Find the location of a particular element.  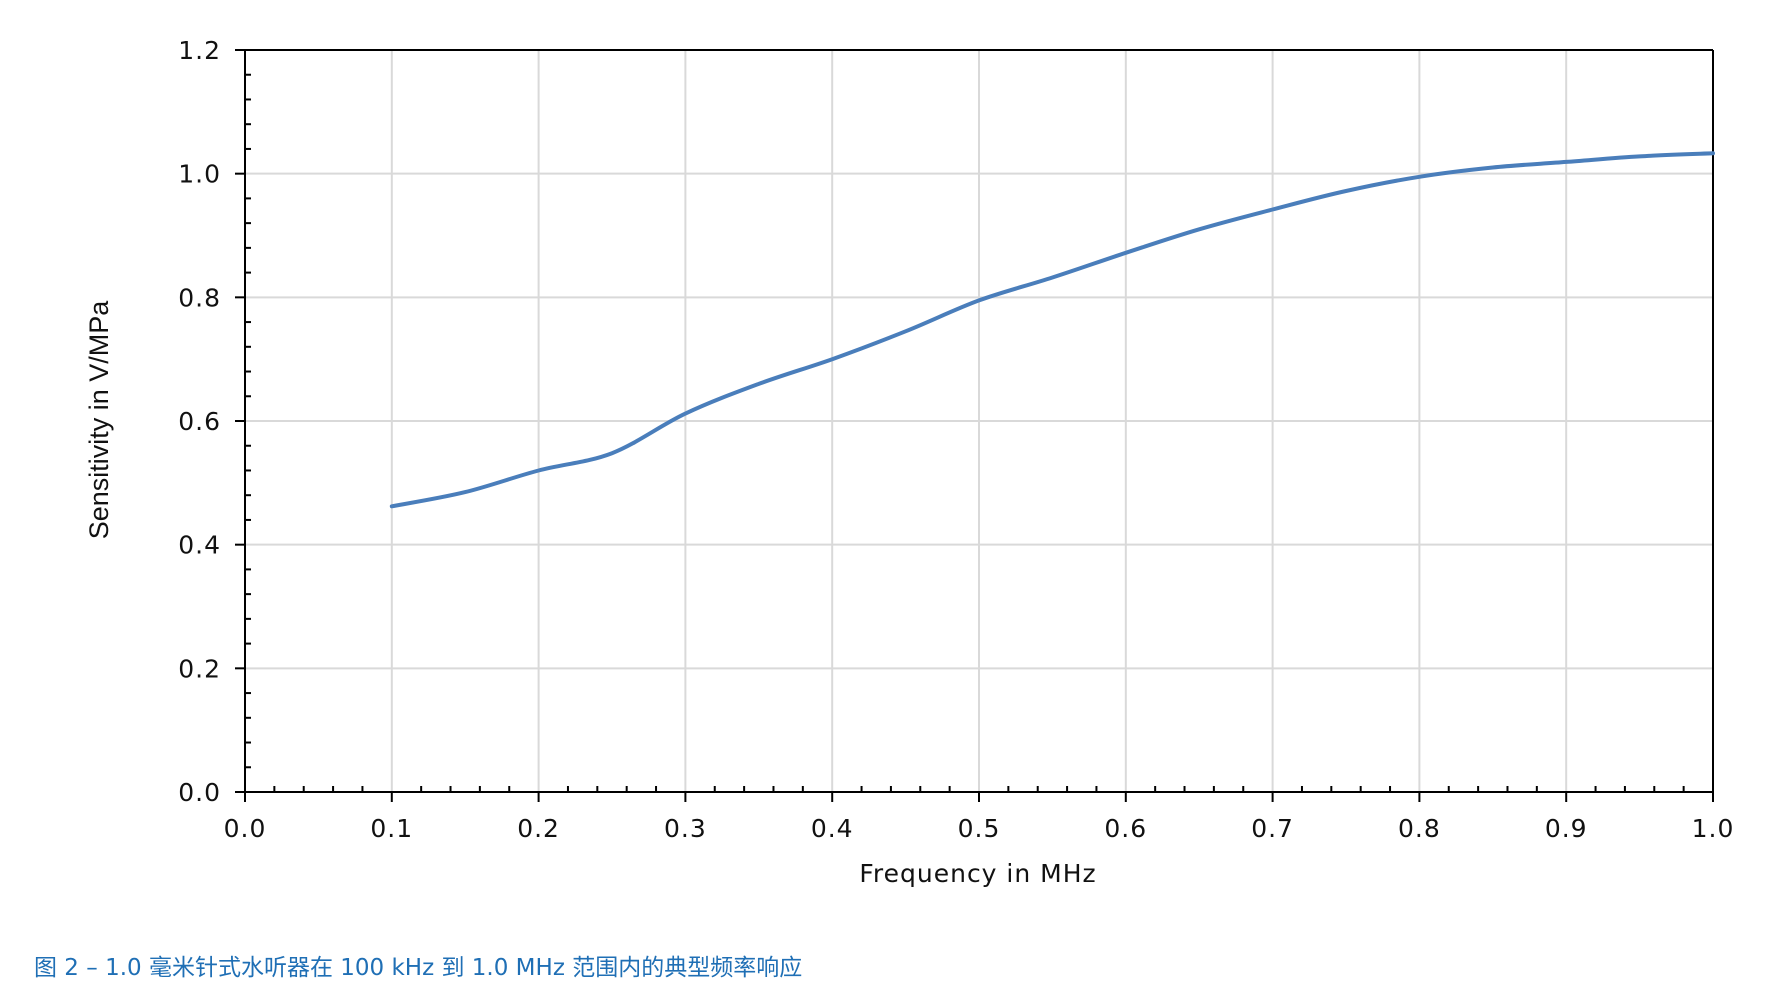

x-tick-label: 0.9 is located at coordinates (1566, 828).